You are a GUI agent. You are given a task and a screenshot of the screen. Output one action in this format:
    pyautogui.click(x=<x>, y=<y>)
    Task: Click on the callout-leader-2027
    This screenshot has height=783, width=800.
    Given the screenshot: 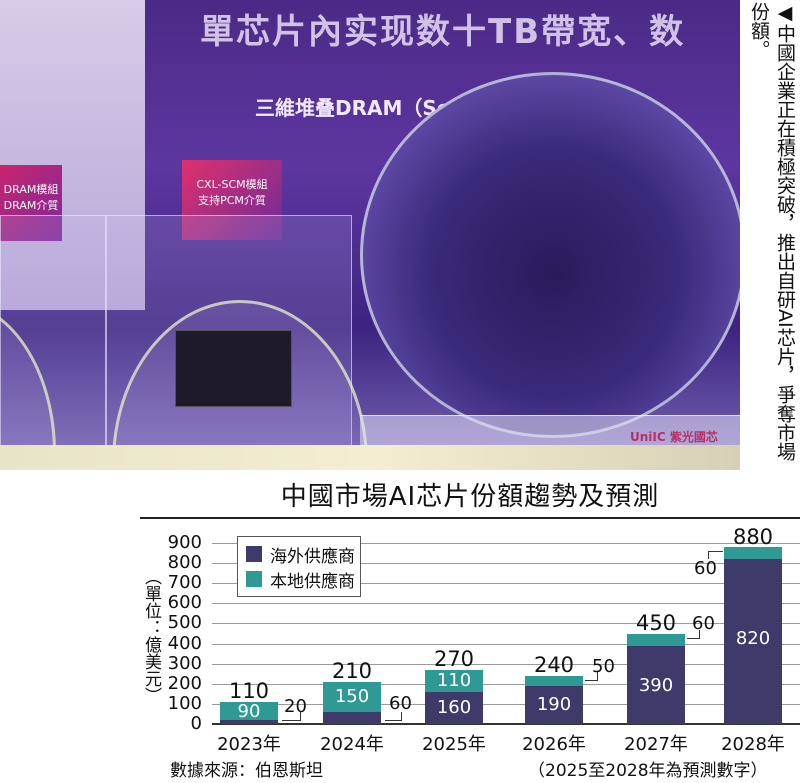 What is the action you would take?
    pyautogui.click(x=693, y=634)
    